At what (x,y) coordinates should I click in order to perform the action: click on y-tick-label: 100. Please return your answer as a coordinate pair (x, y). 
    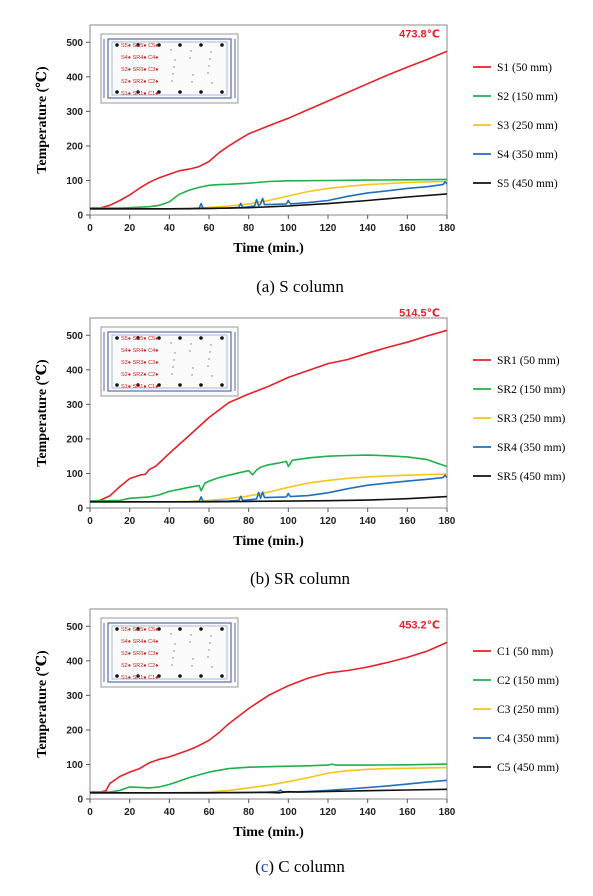
    Looking at the image, I should click on (74, 181).